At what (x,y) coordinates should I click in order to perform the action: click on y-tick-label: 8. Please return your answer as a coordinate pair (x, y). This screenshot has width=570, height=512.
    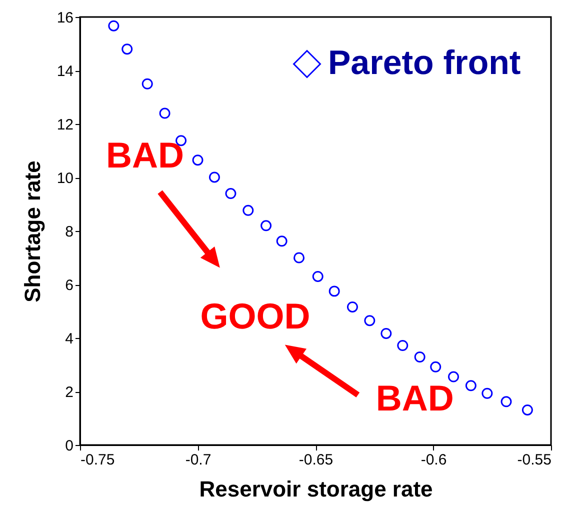
    Looking at the image, I should click on (69, 232).